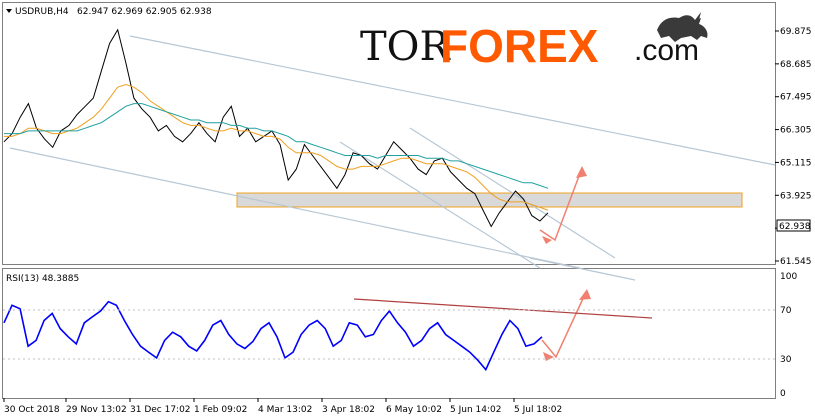 The width and height of the screenshot is (815, 419). I want to click on rsi-arrowhead-icon, so click(585, 294).